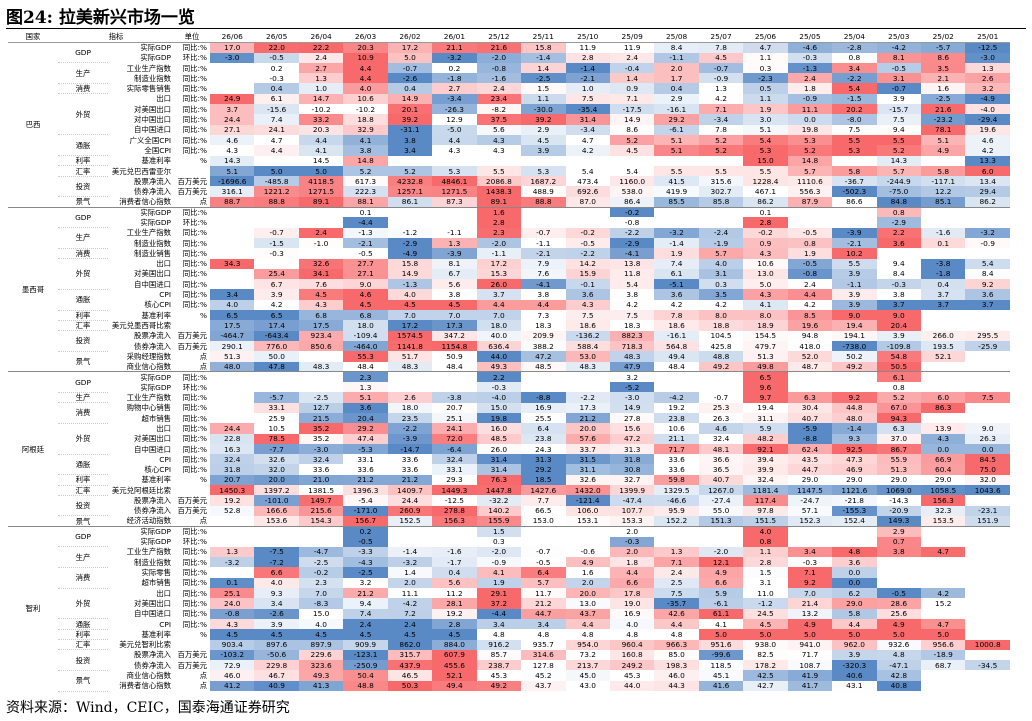 The width and height of the screenshot is (1032, 721). I want to click on value-cell: -0.7, so click(543, 552).